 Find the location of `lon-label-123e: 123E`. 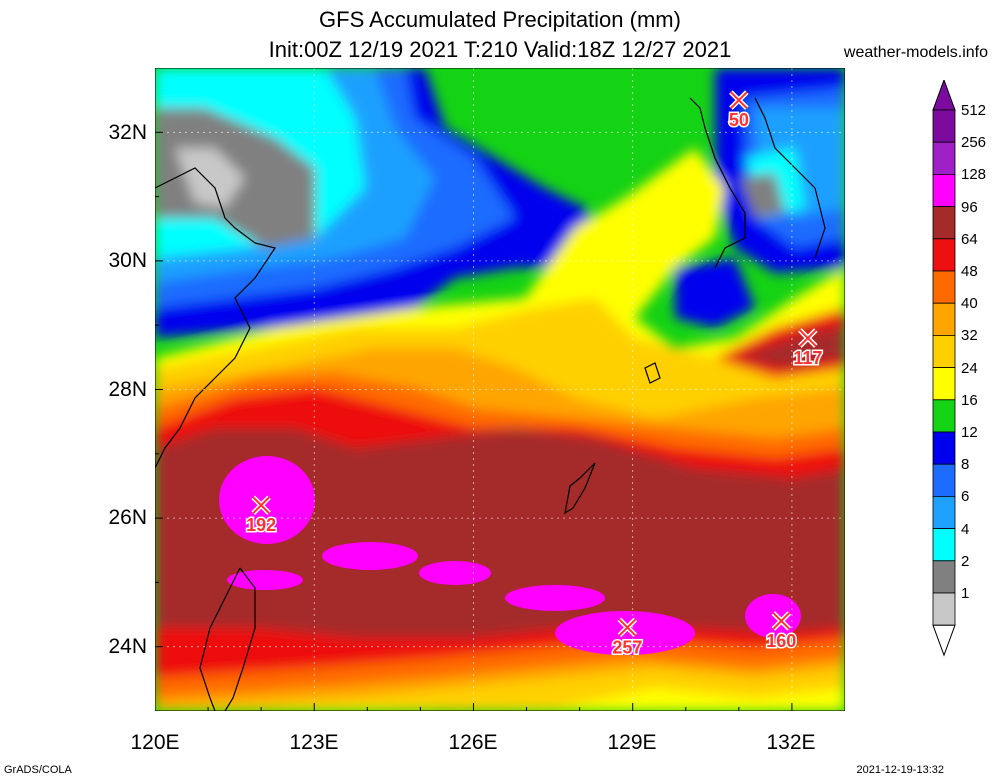

lon-label-123e: 123E is located at coordinates (314, 742).